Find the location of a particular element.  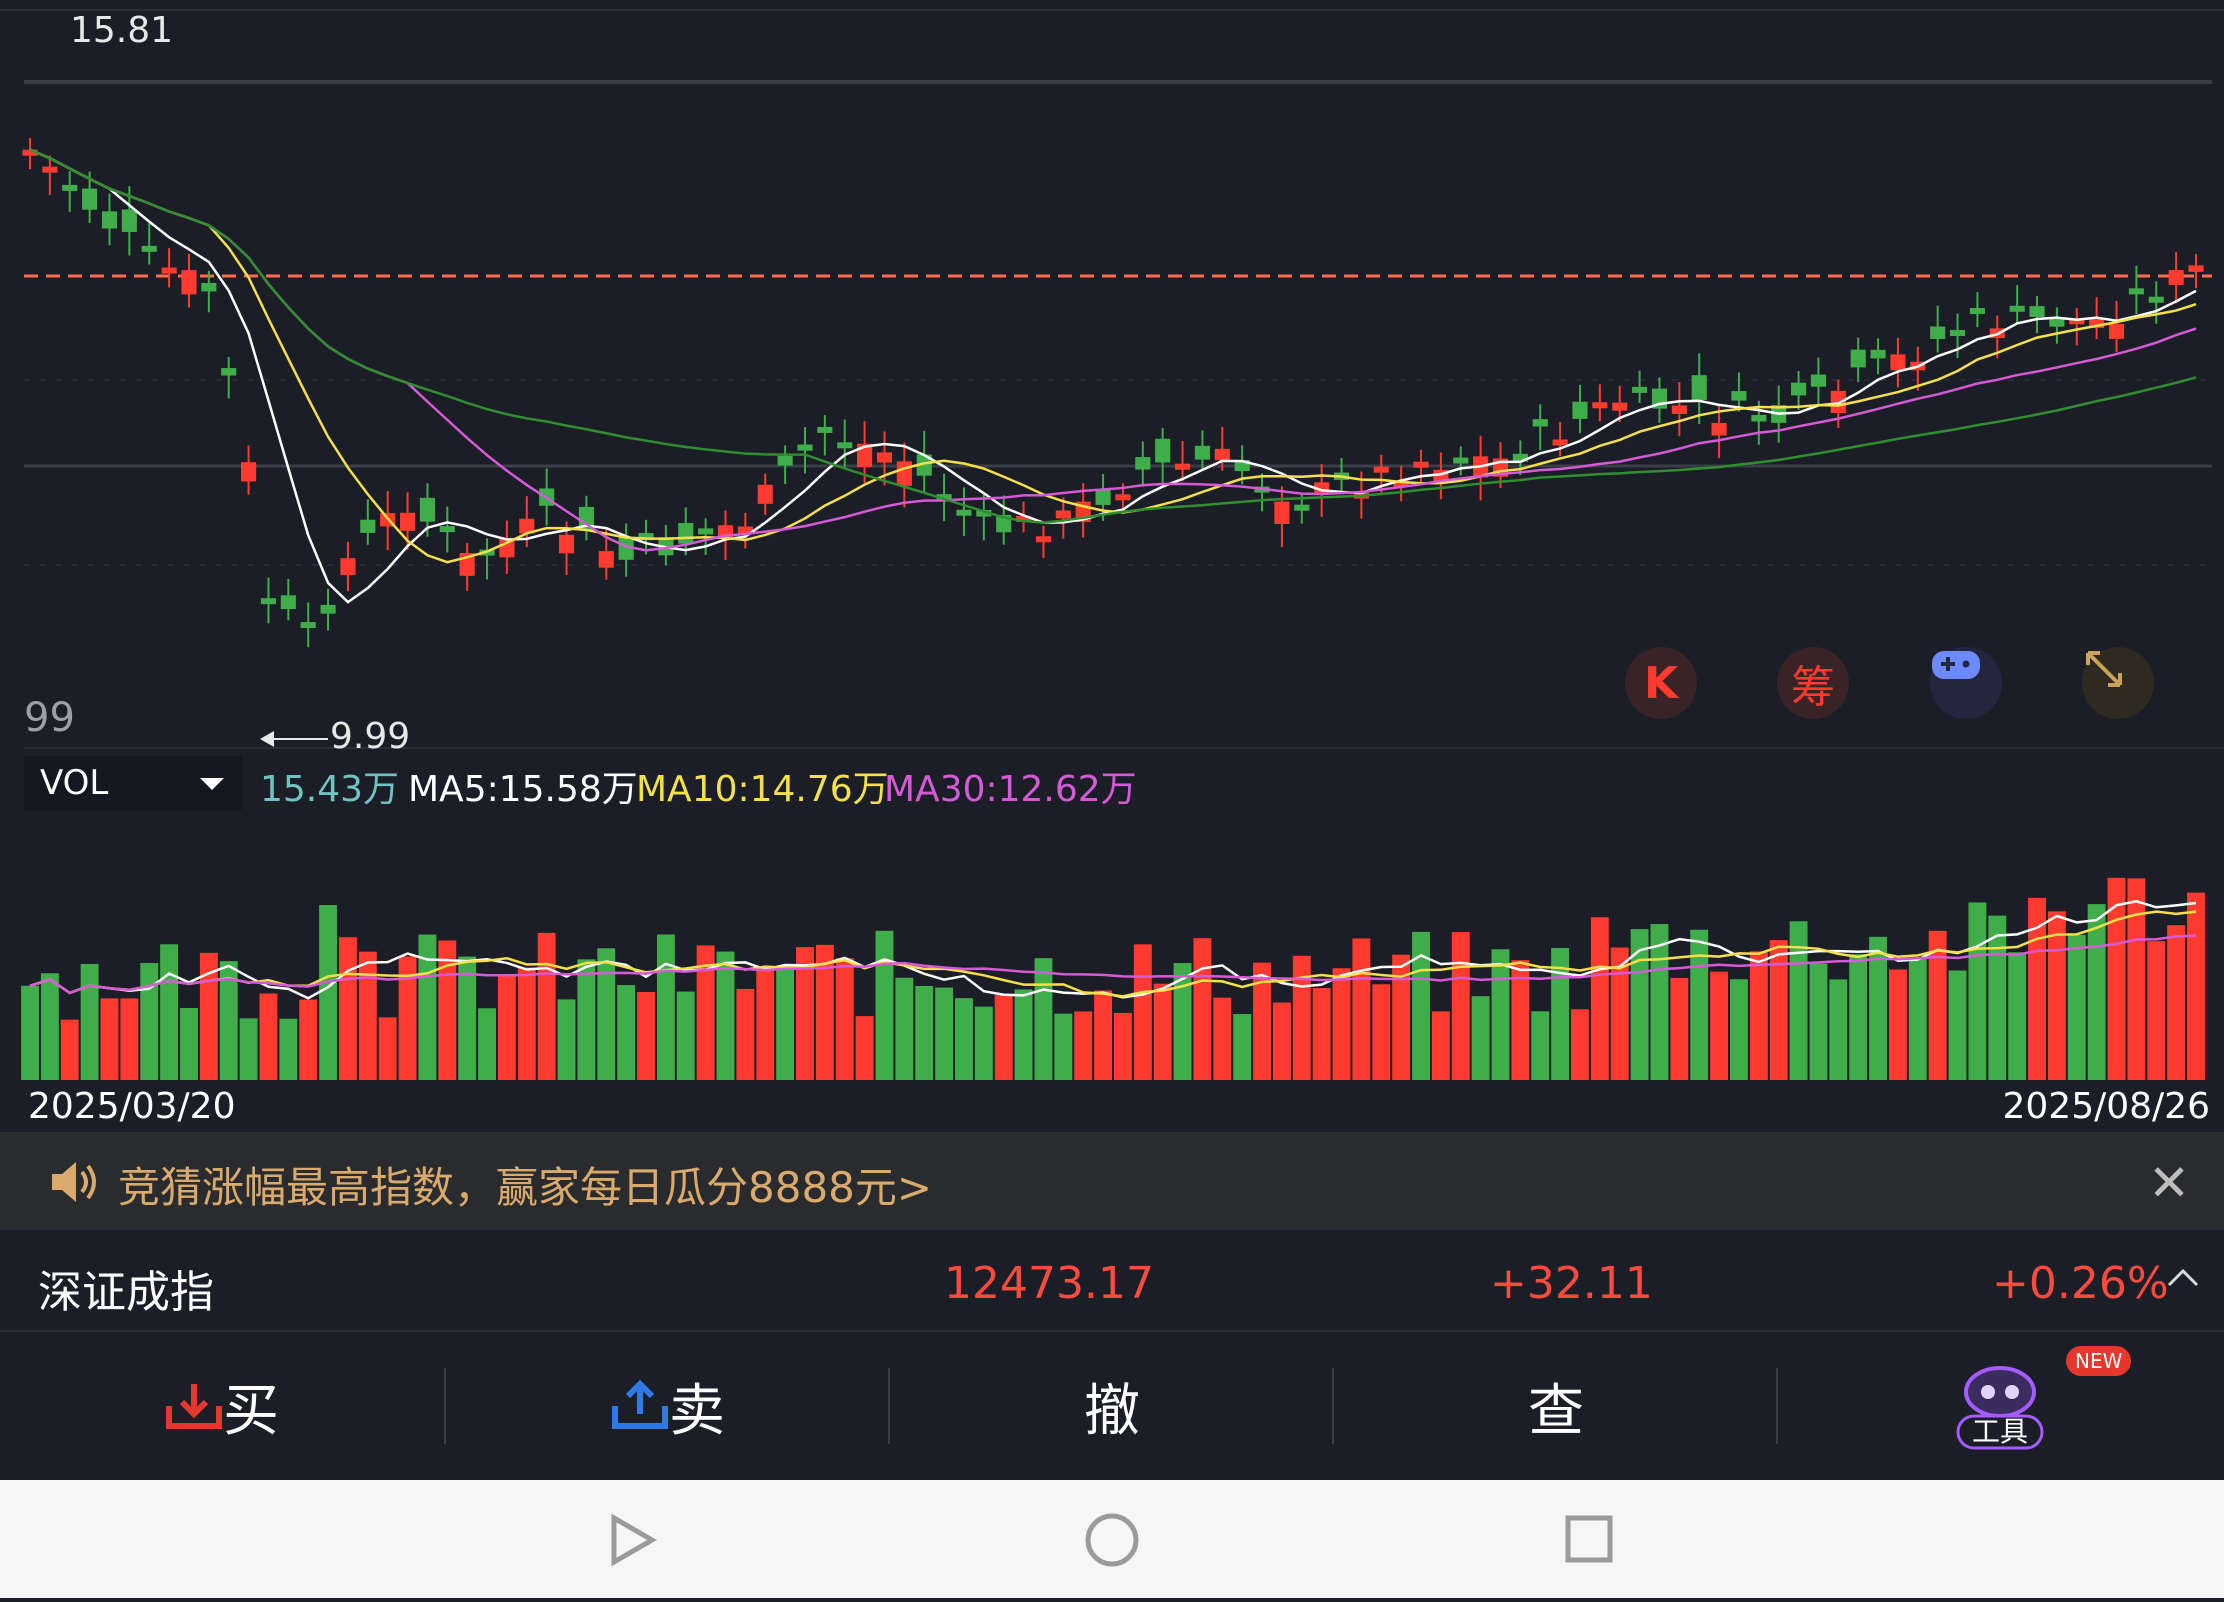

tools-mascot-icon: 工具 is located at coordinates (2000, 1408).